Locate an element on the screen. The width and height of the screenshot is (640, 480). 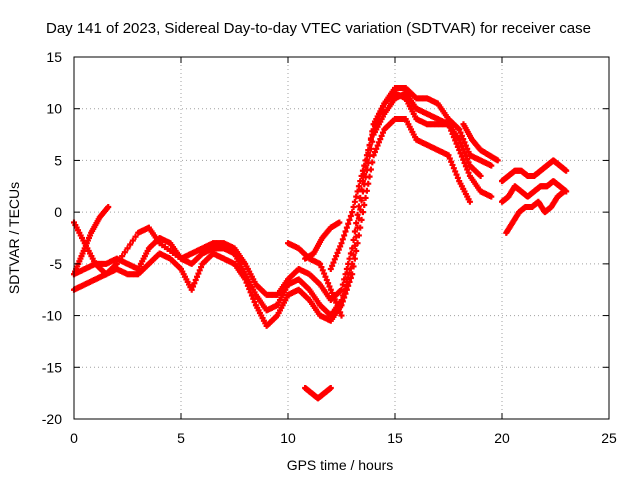
y-tick-label: 0 is located at coordinates (58, 212).